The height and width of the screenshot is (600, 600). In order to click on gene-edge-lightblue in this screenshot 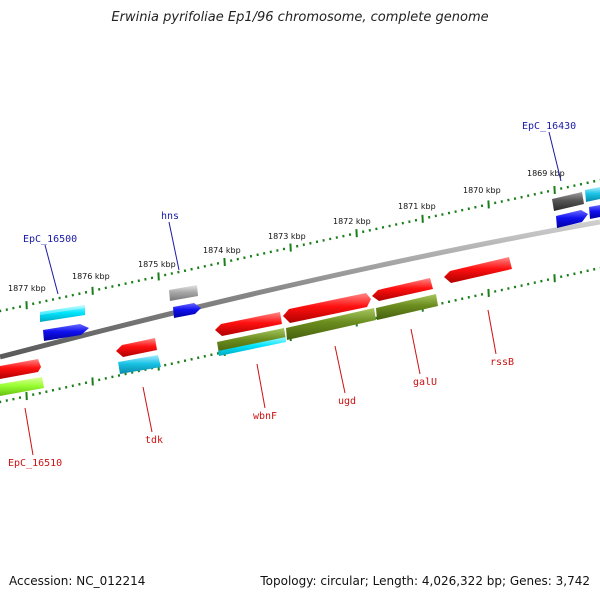, I will do `click(592, 194)`.